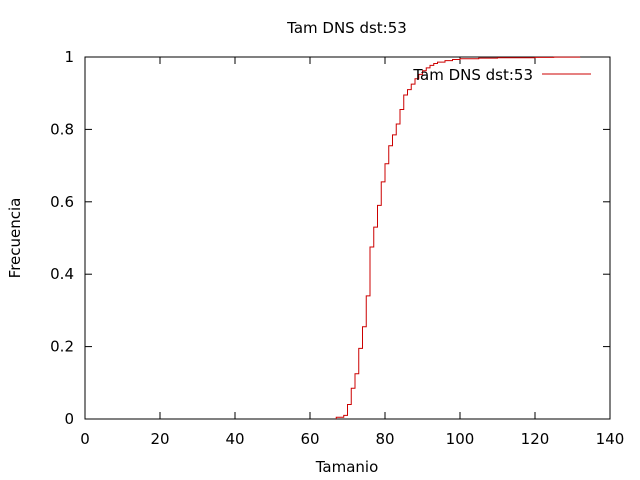 The height and width of the screenshot is (480, 640). What do you see at coordinates (234, 439) in the screenshot?
I see `x-tick-label: 40` at bounding box center [234, 439].